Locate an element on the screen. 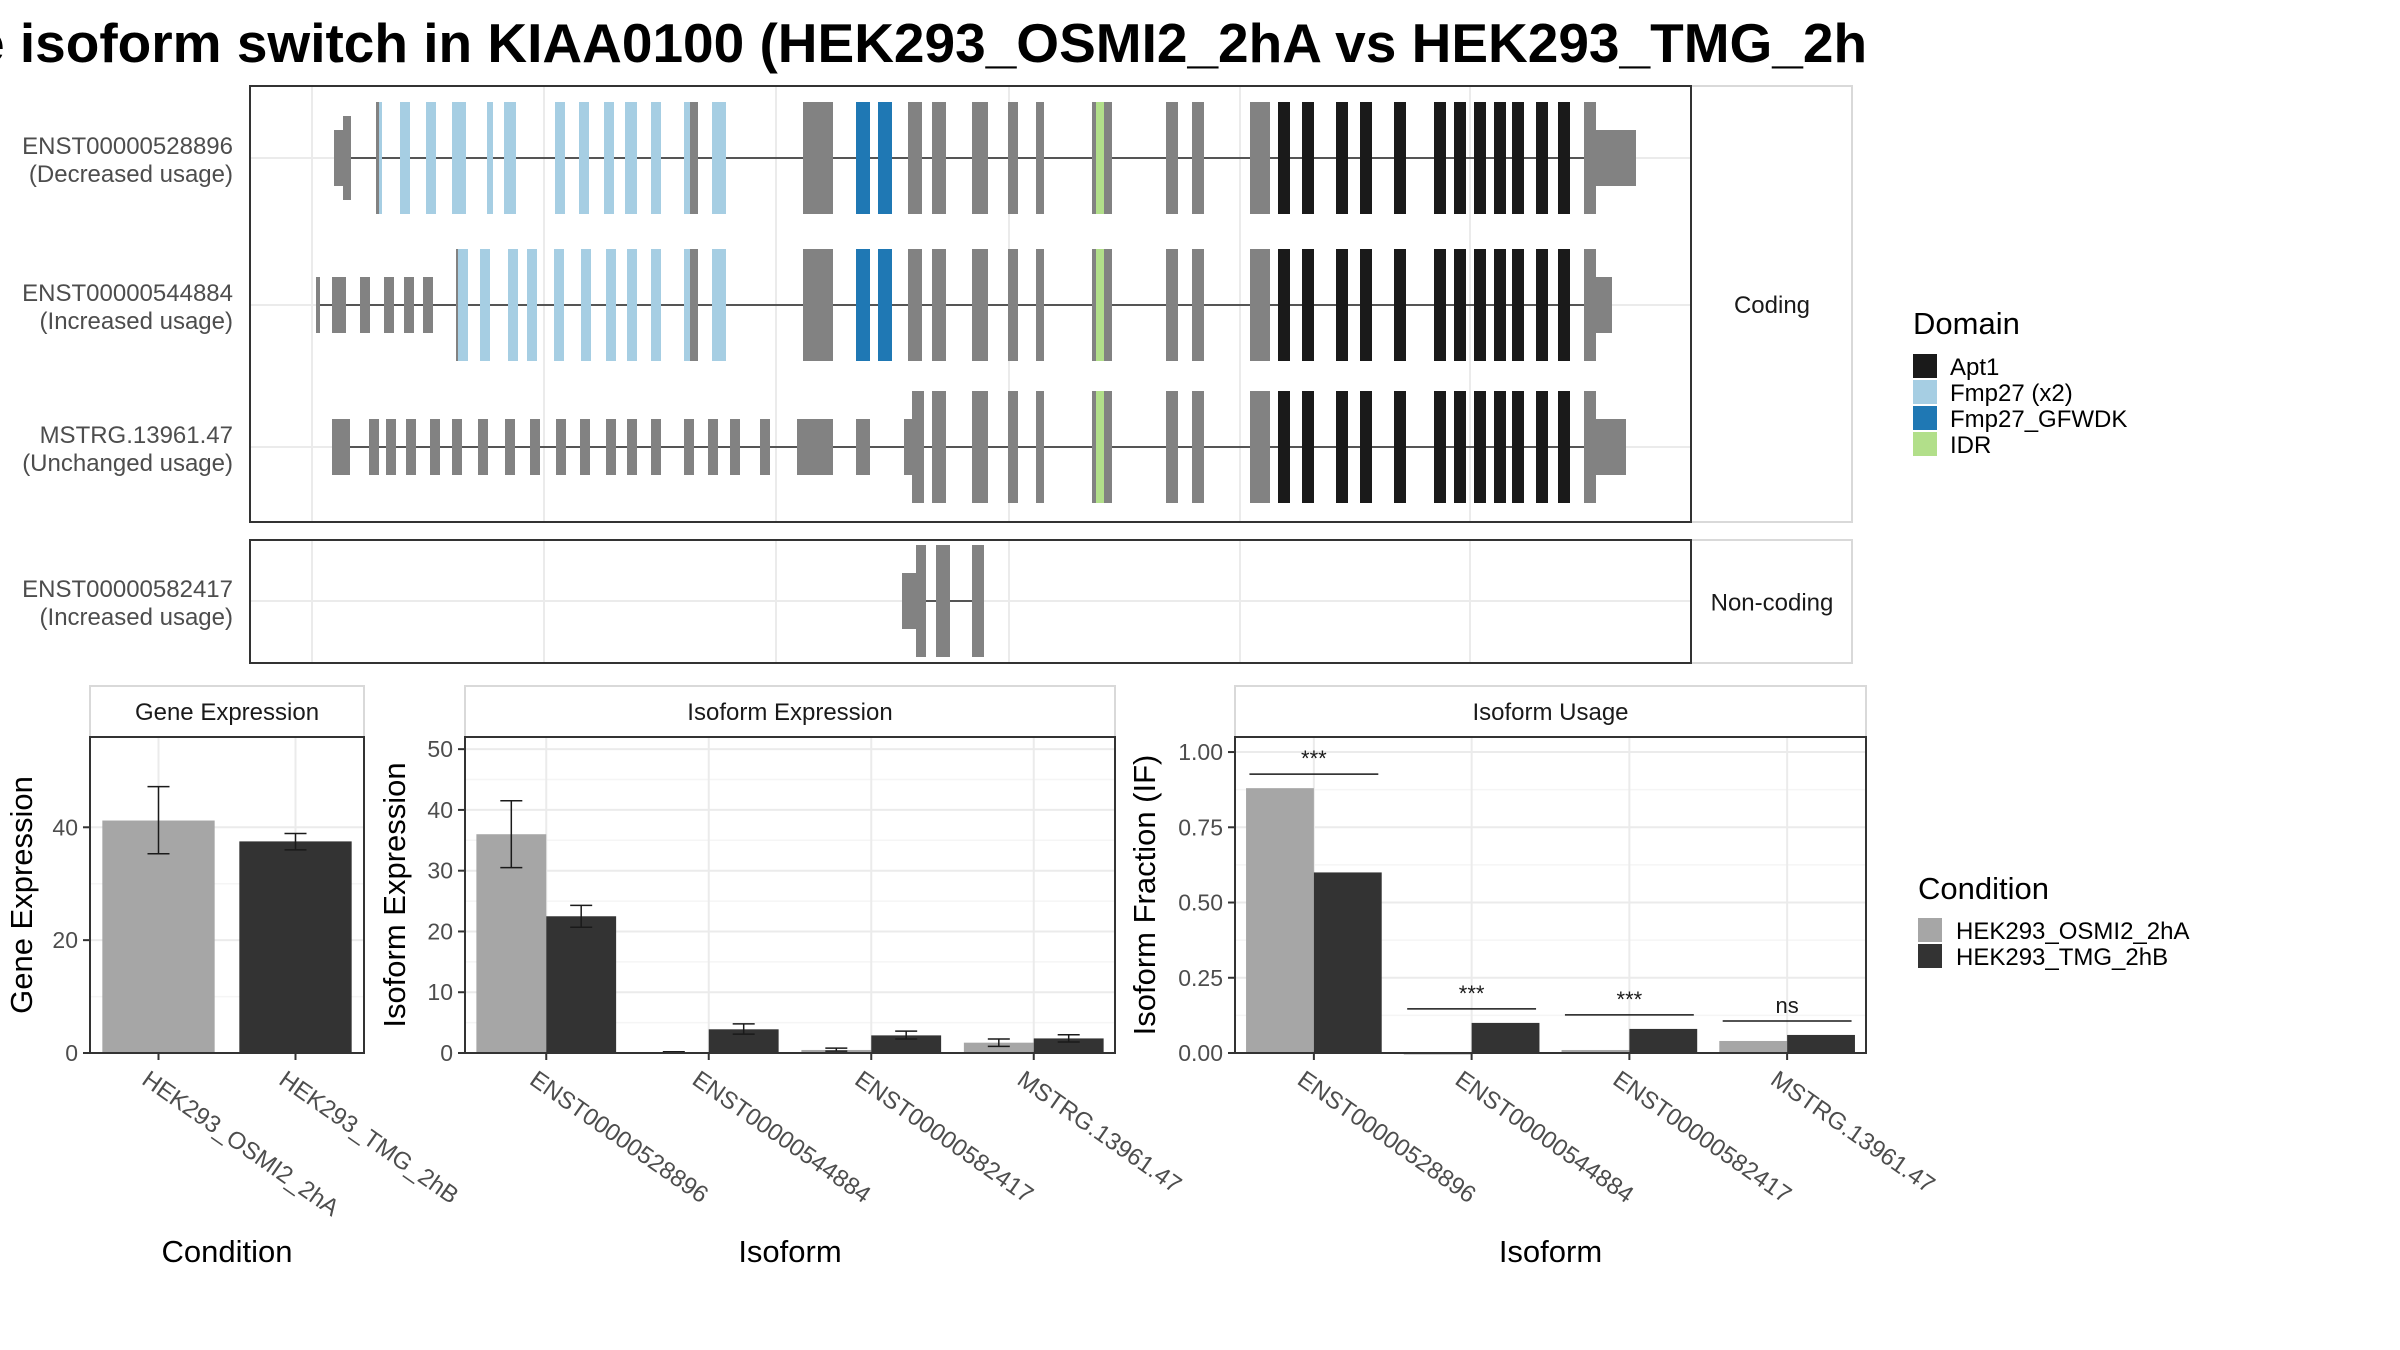 The width and height of the screenshot is (2400, 1350). y-tick-label: 0.00 is located at coordinates (1200, 1053).